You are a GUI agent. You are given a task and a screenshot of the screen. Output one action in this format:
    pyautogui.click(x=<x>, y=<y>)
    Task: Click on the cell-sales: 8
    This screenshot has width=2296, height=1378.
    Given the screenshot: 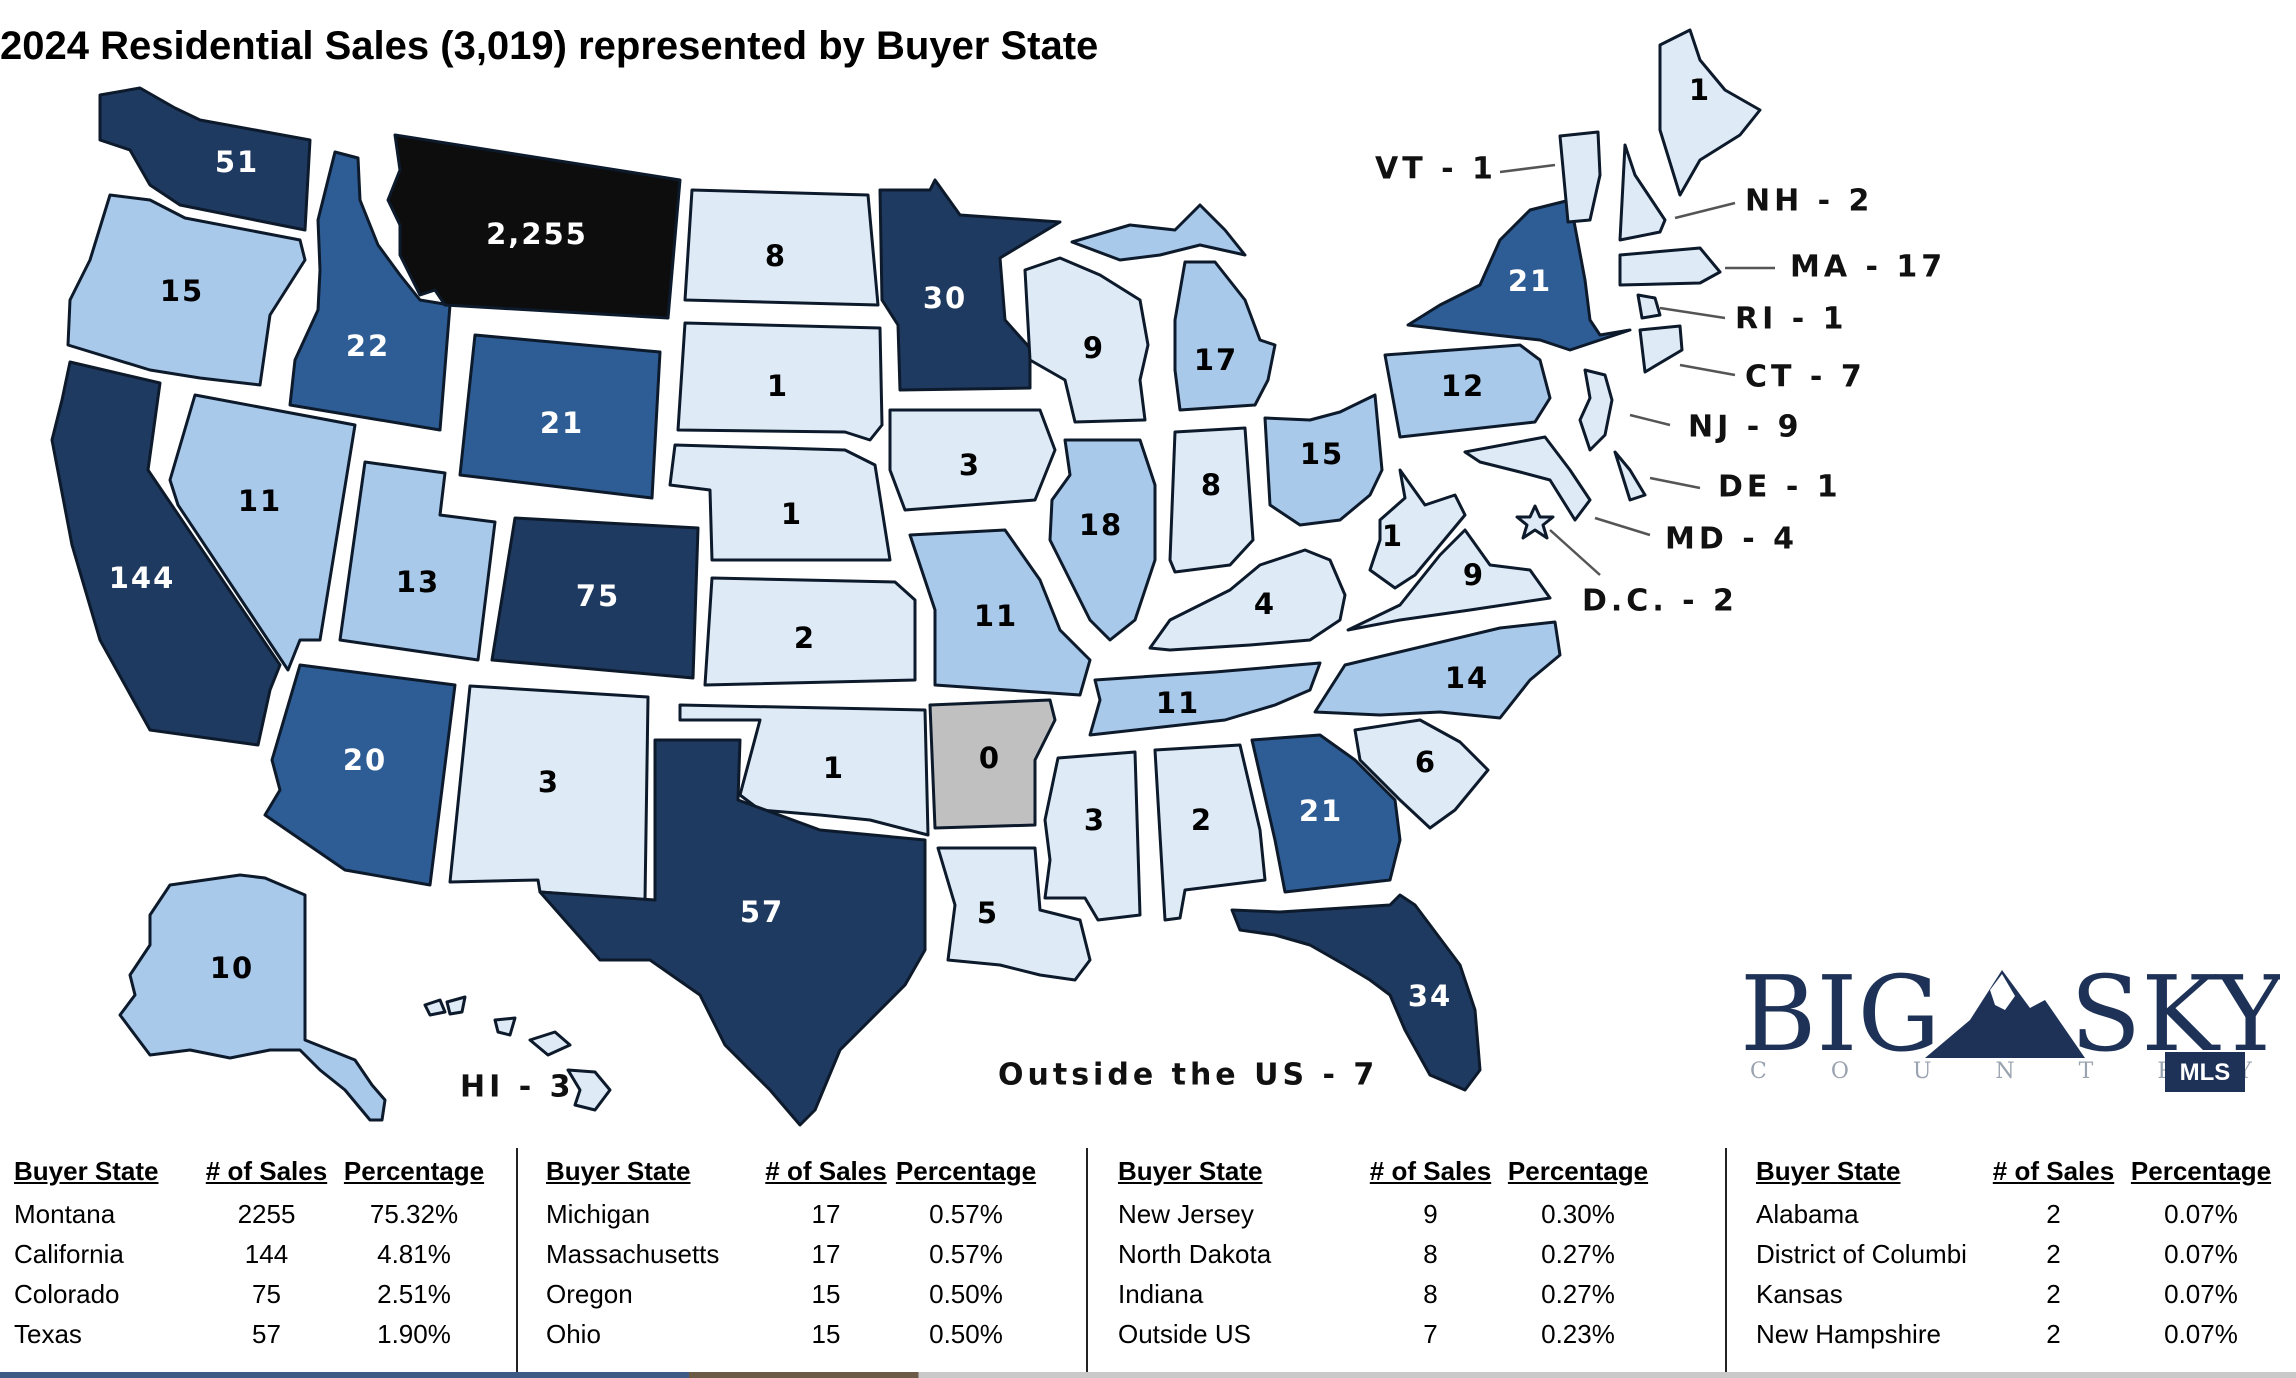 What is the action you would take?
    pyautogui.click(x=1430, y=1294)
    